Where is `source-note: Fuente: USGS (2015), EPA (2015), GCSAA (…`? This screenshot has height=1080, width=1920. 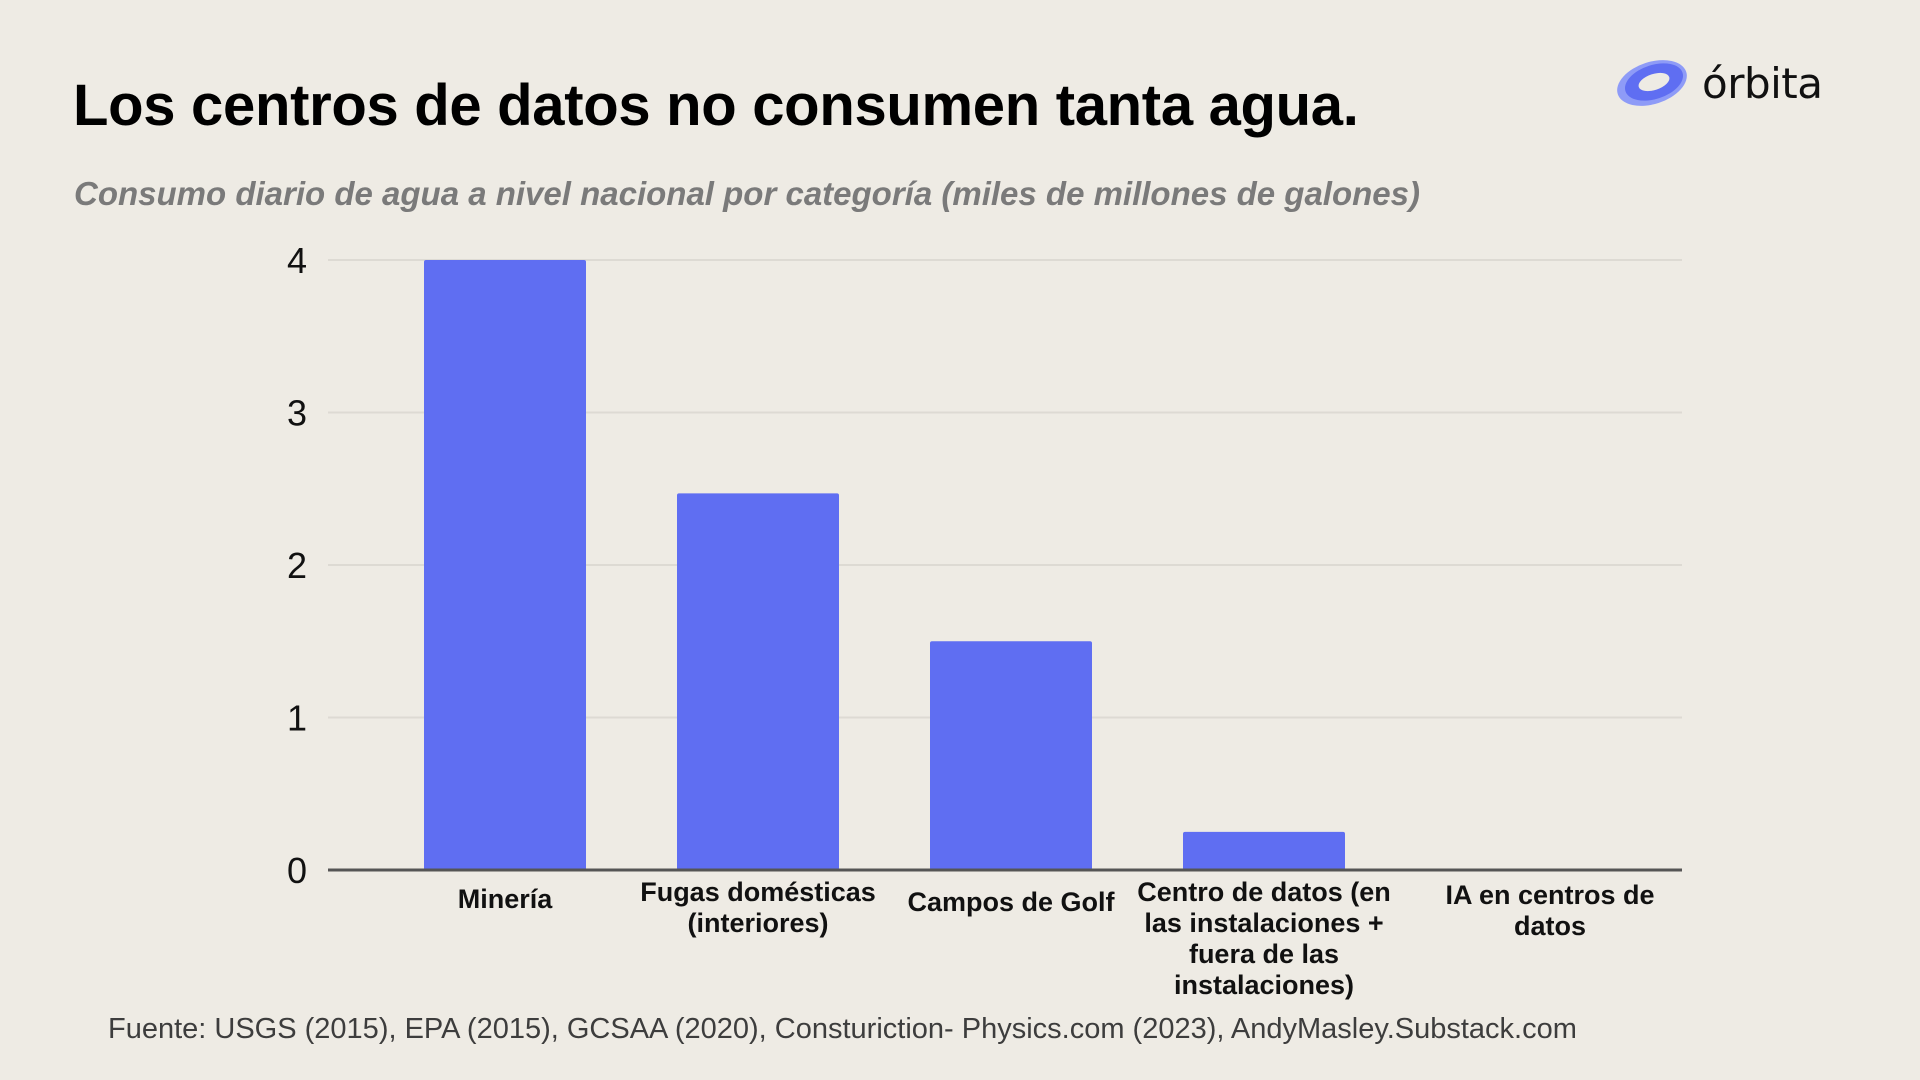 source-note: Fuente: USGS (2015), EPA (2015), GCSAA (… is located at coordinates (842, 1029).